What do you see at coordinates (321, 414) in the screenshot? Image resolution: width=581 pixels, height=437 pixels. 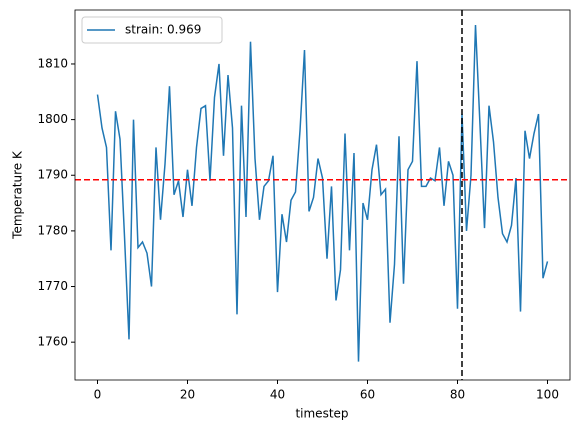 I see `x-axis-label: timestep` at bounding box center [321, 414].